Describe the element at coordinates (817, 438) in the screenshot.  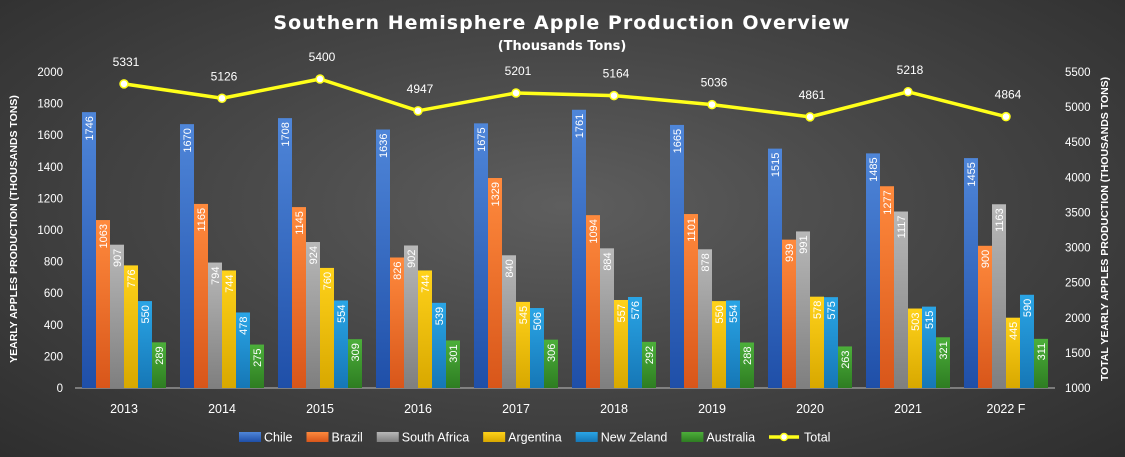
I see `legend-label: Total` at that location.